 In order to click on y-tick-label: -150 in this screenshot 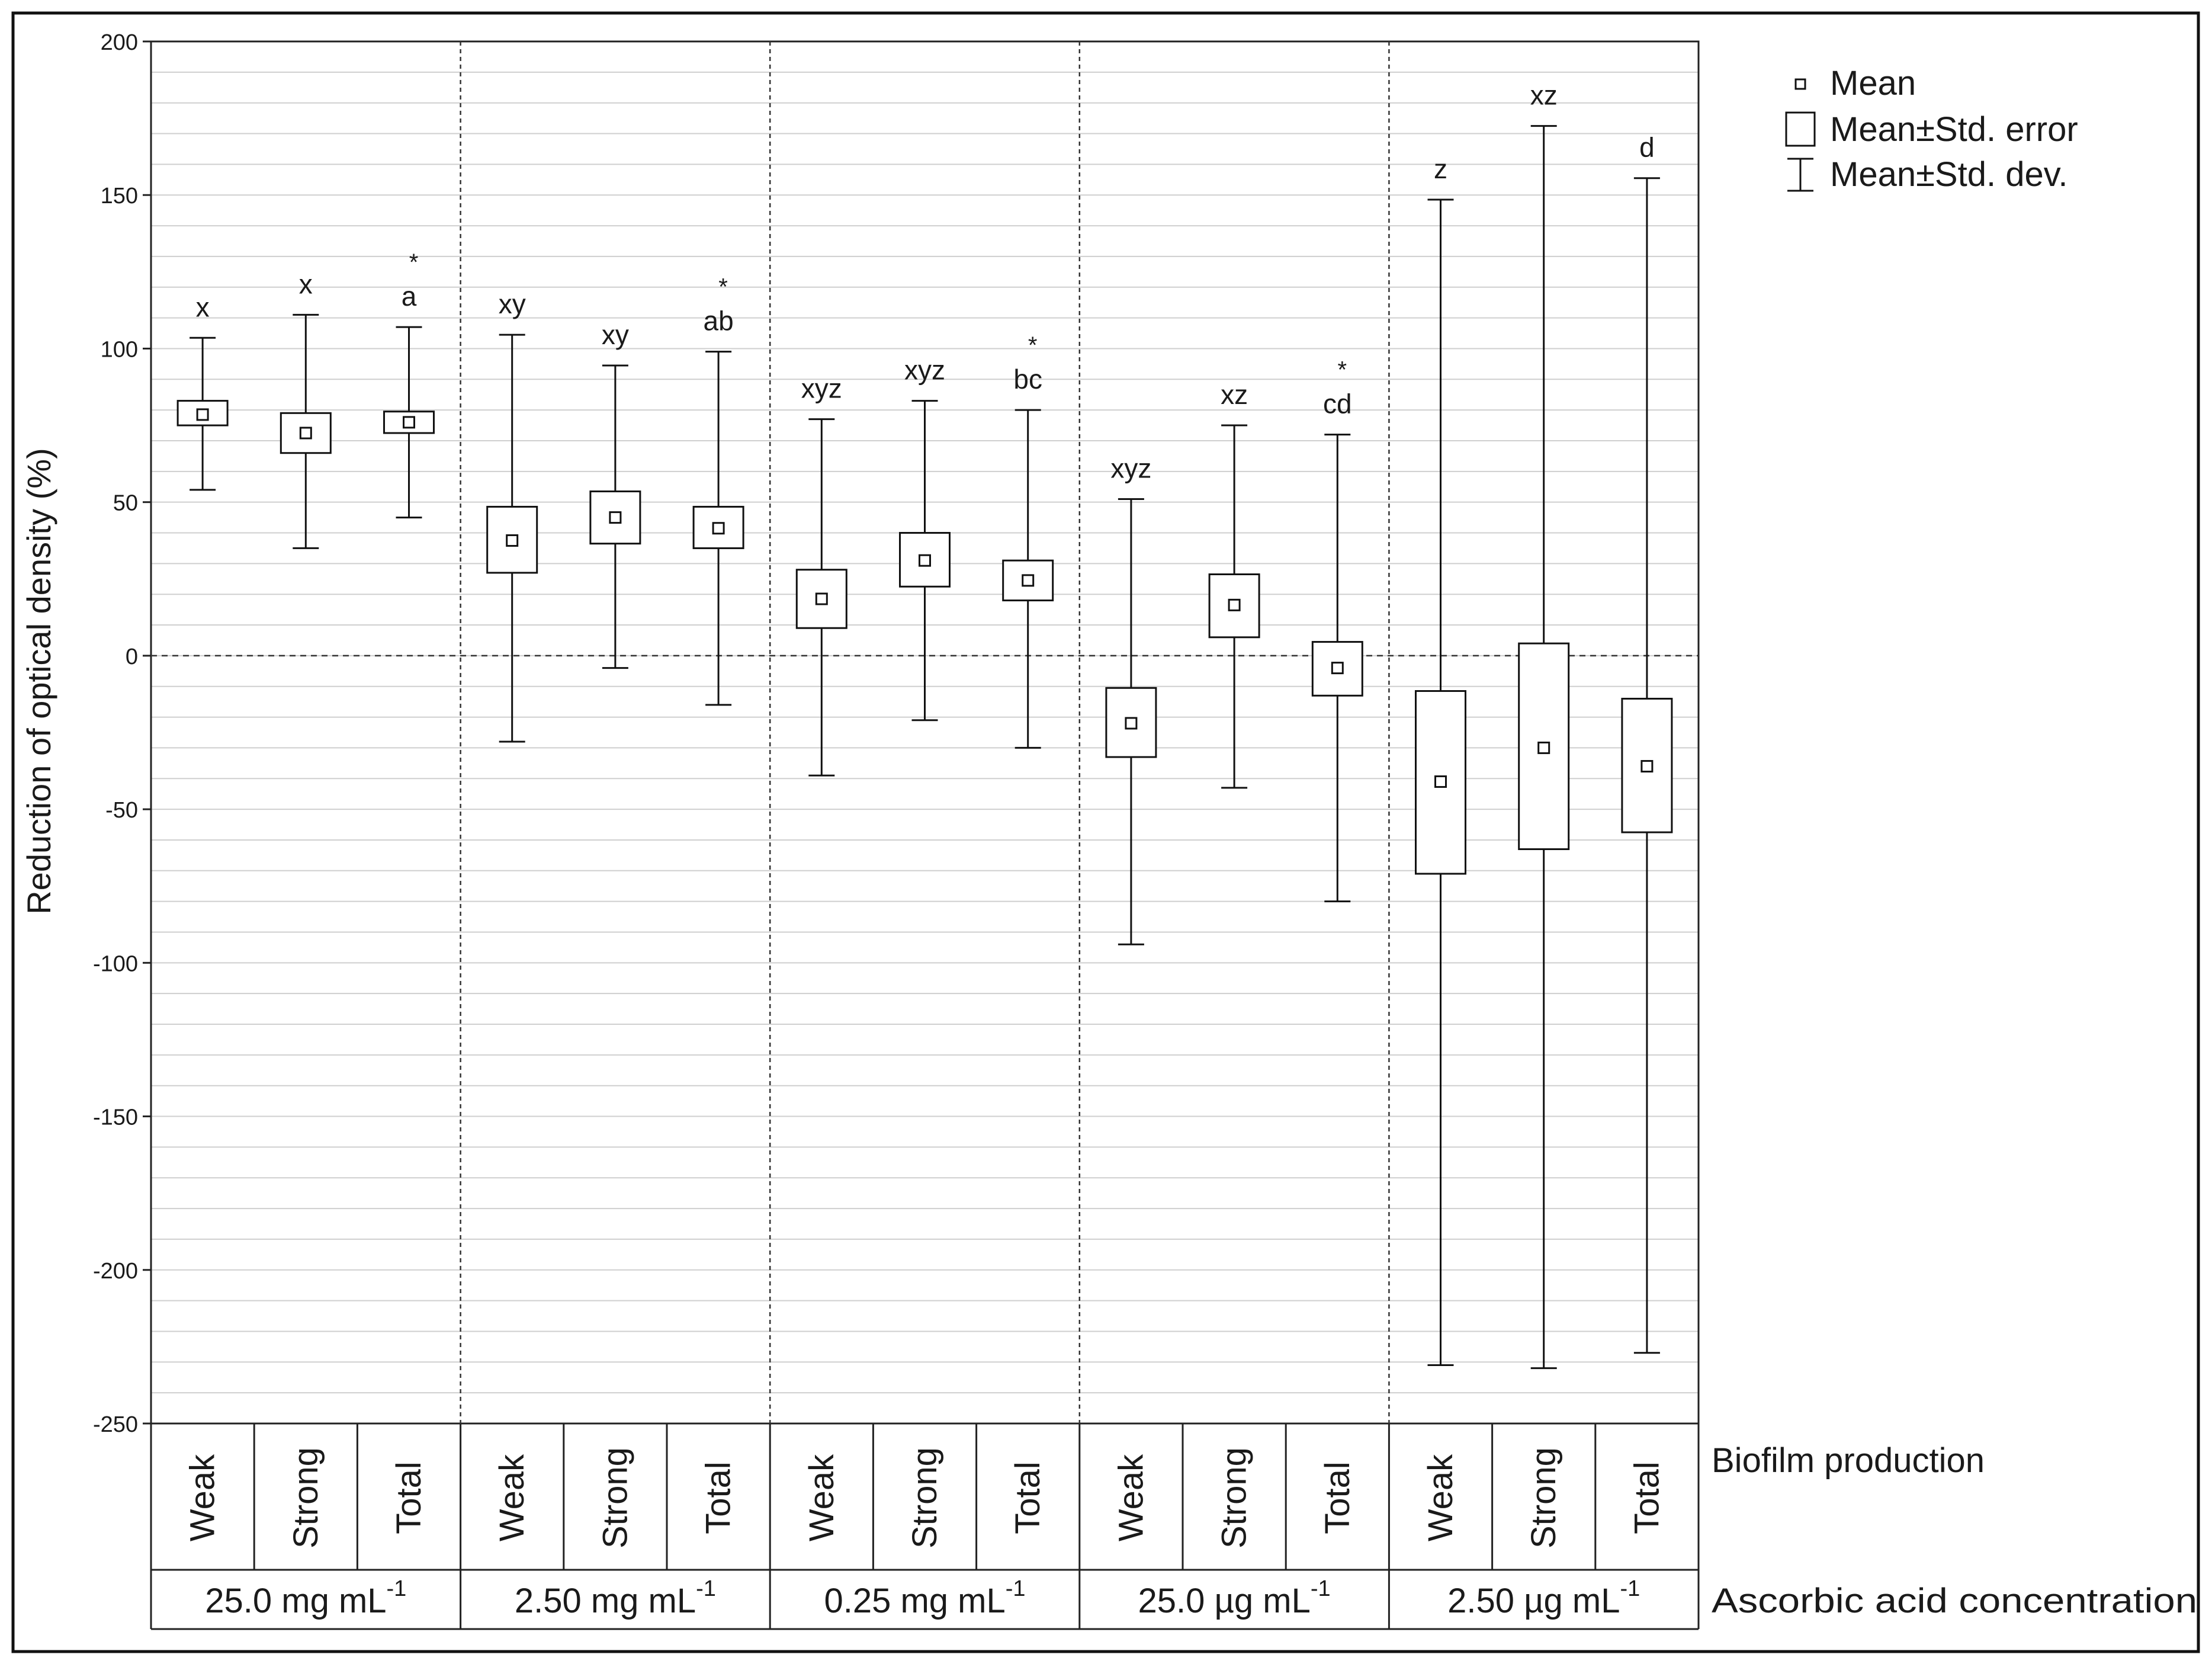, I will do `click(115, 1117)`.